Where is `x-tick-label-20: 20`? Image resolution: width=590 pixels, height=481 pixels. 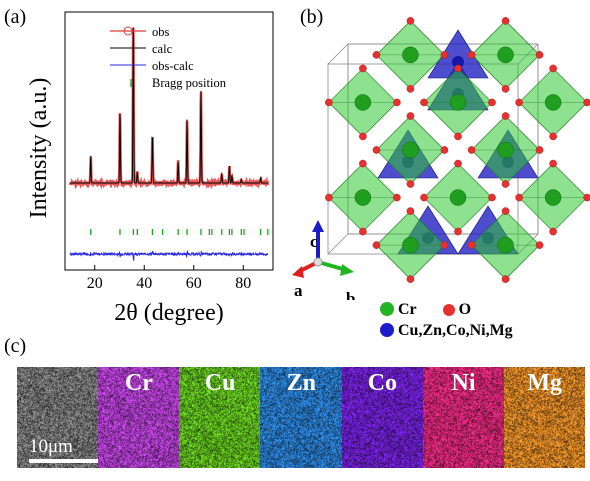
x-tick-label-20: 20 is located at coordinates (95, 283).